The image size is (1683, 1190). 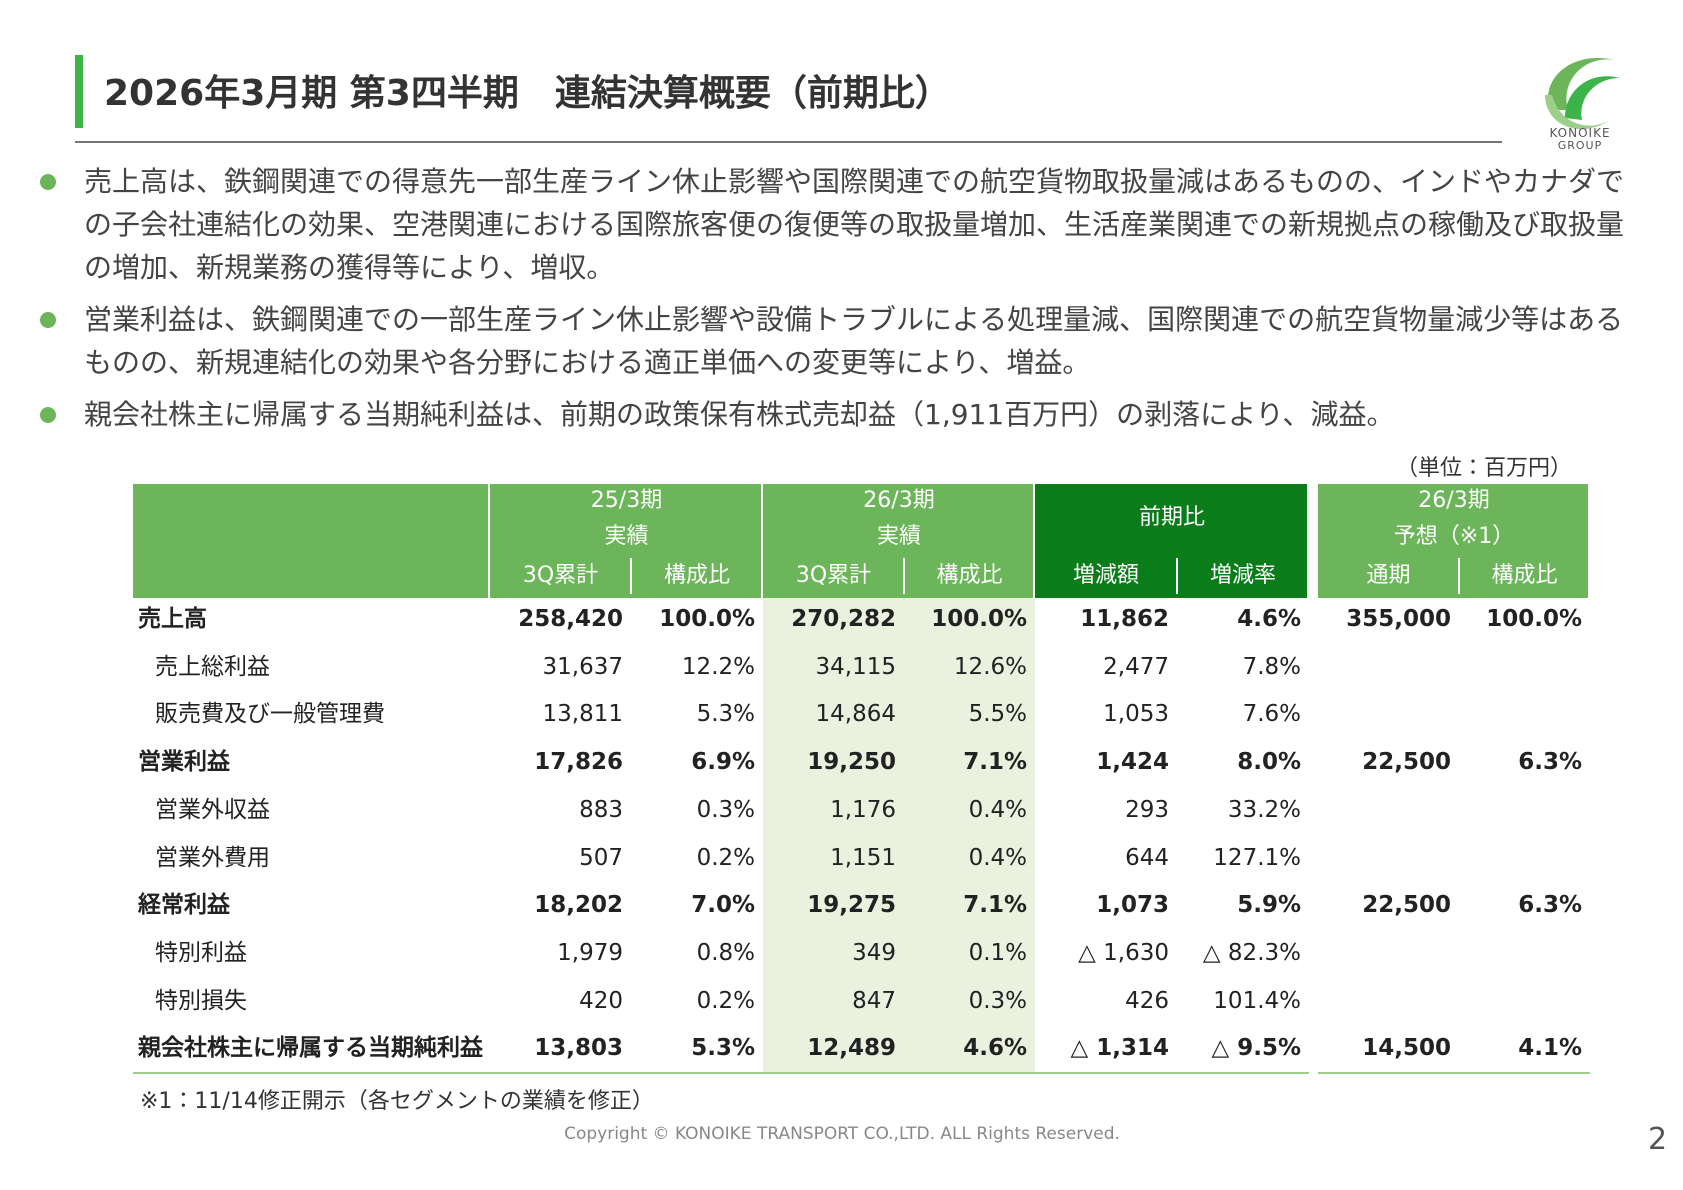 I want to click on cell: 6.9%, so click(x=723, y=762).